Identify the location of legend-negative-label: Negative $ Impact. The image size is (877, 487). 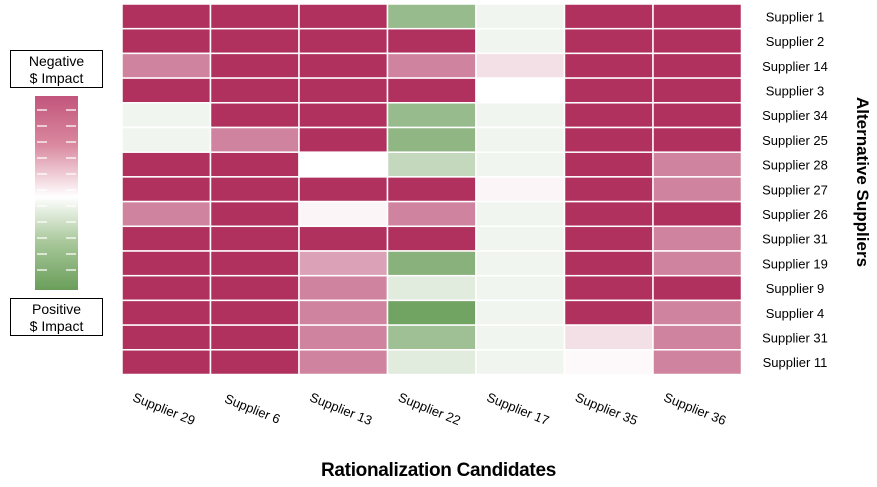
(56, 69).